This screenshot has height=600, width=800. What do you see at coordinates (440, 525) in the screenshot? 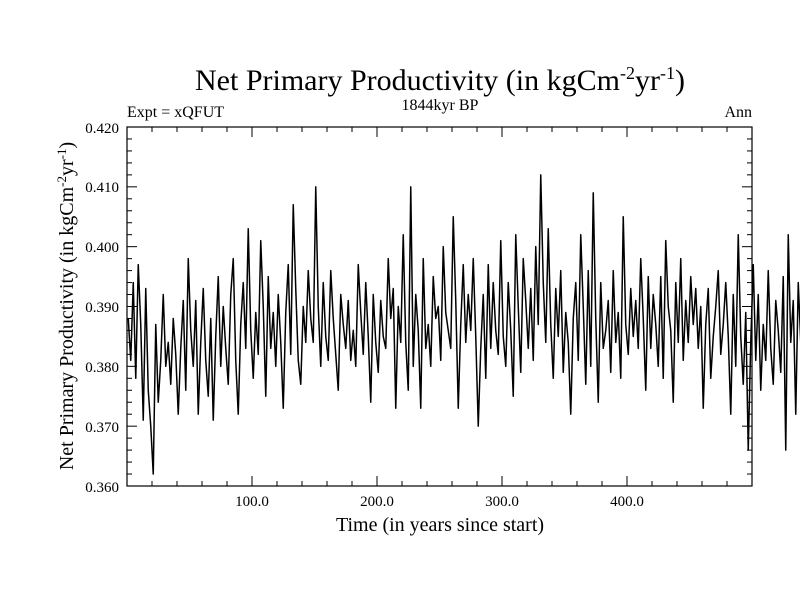
I see `x-axis-label: Time (in years since start)` at bounding box center [440, 525].